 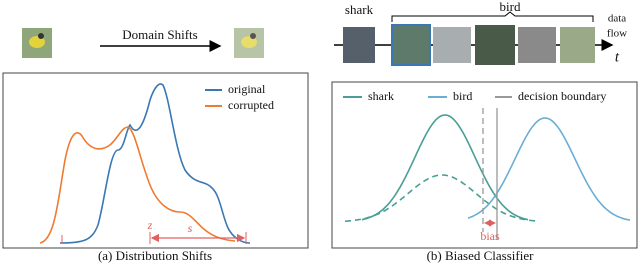 What do you see at coordinates (469, 45) in the screenshot?
I see `image-strip` at bounding box center [469, 45].